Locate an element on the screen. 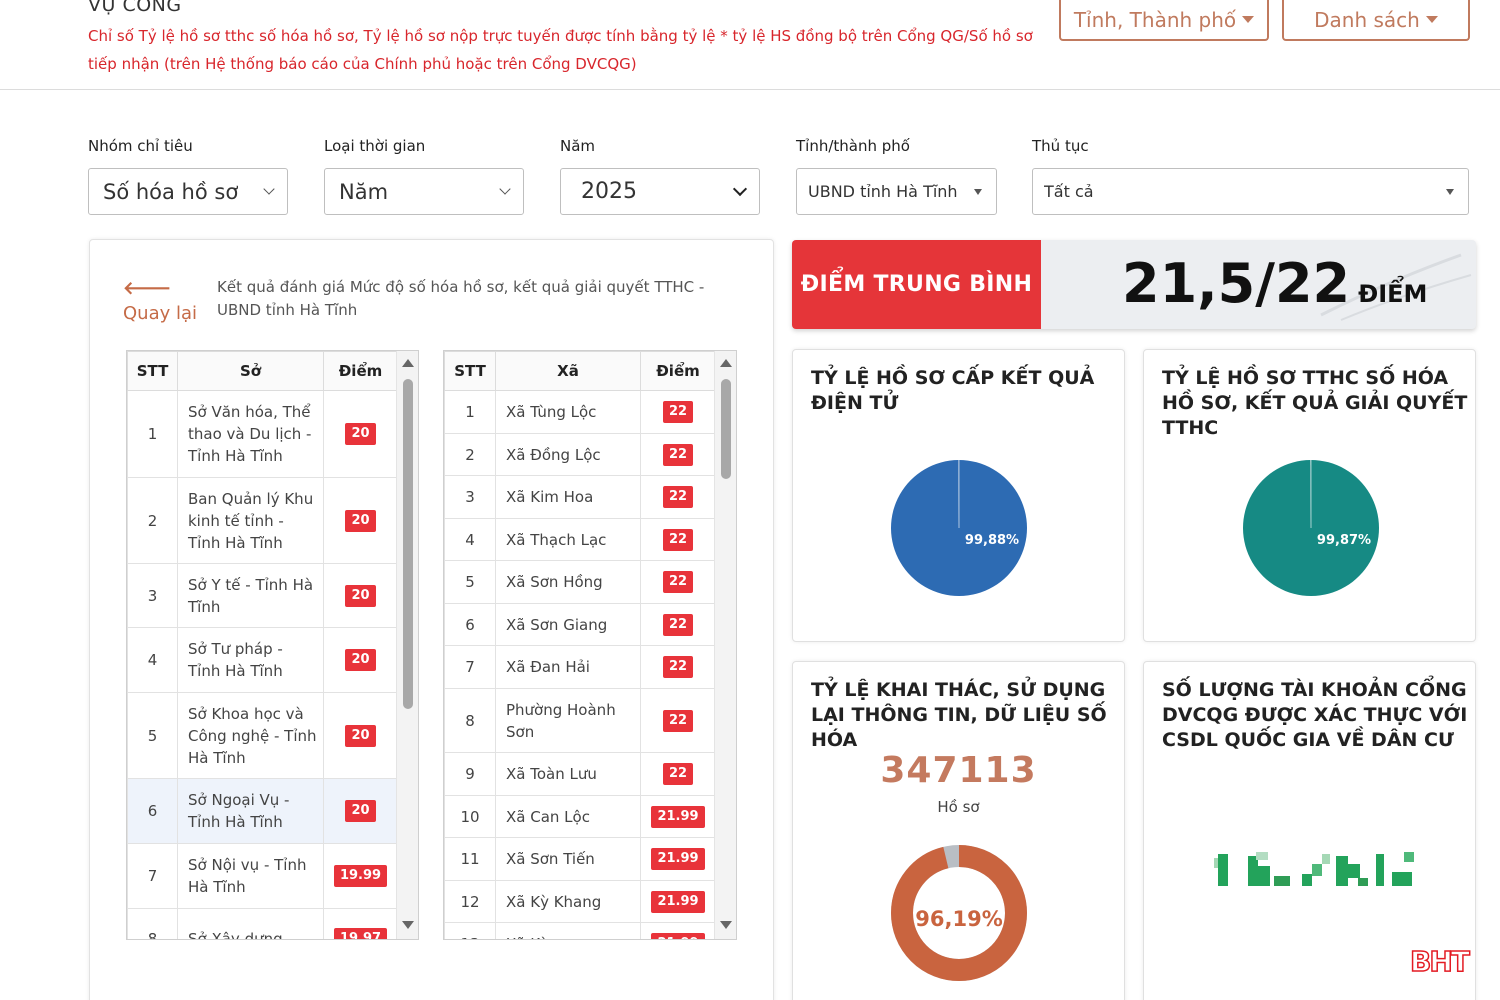 The width and height of the screenshot is (1500, 1000). group-filter-select: Số hóa hồ sơ is located at coordinates (188, 191).